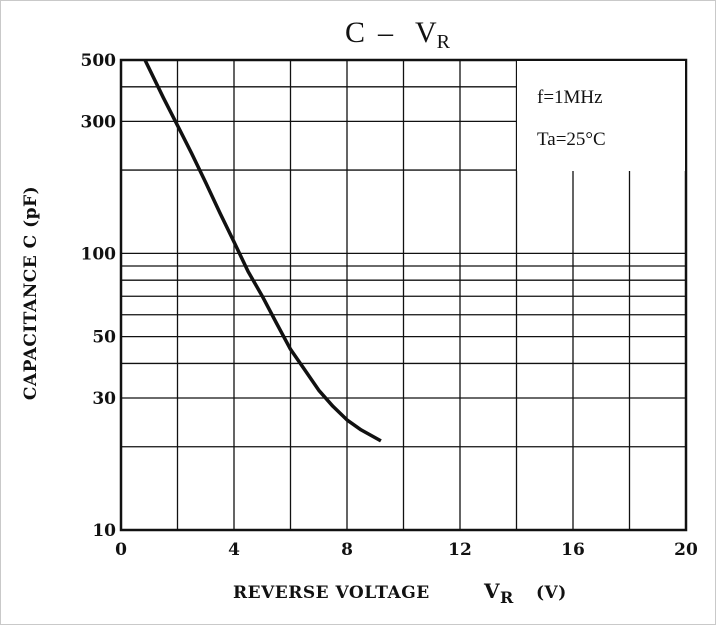  I want to click on x-tick-label: 8, so click(347, 550).